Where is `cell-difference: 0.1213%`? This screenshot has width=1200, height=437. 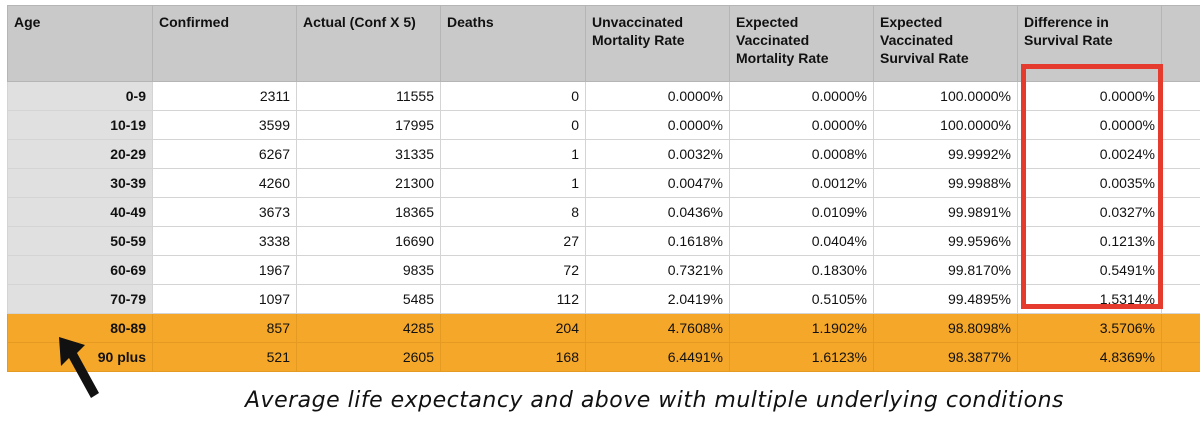
cell-difference: 0.1213% is located at coordinates (1089, 241).